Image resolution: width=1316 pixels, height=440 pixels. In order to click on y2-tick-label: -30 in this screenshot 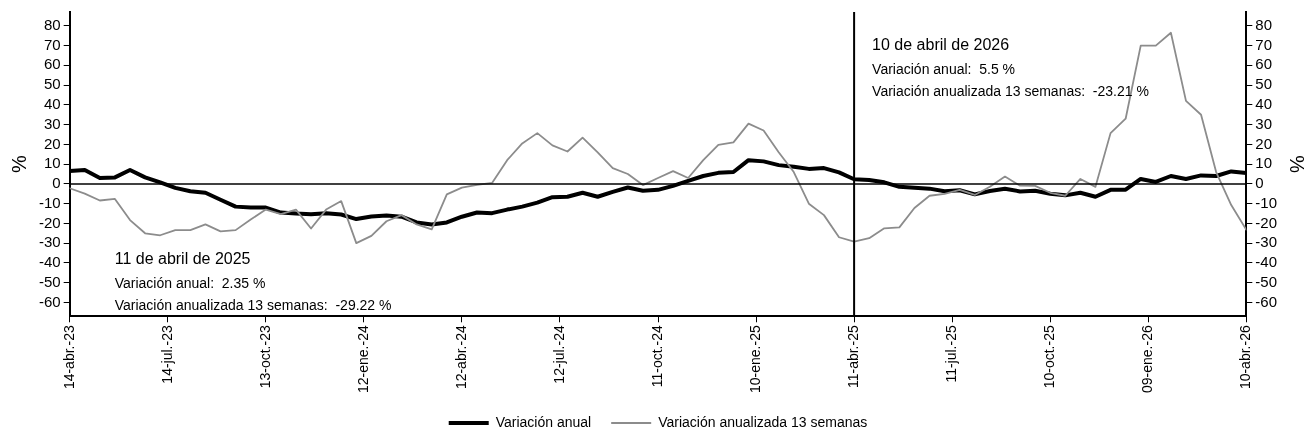, I will do `click(1266, 242)`.